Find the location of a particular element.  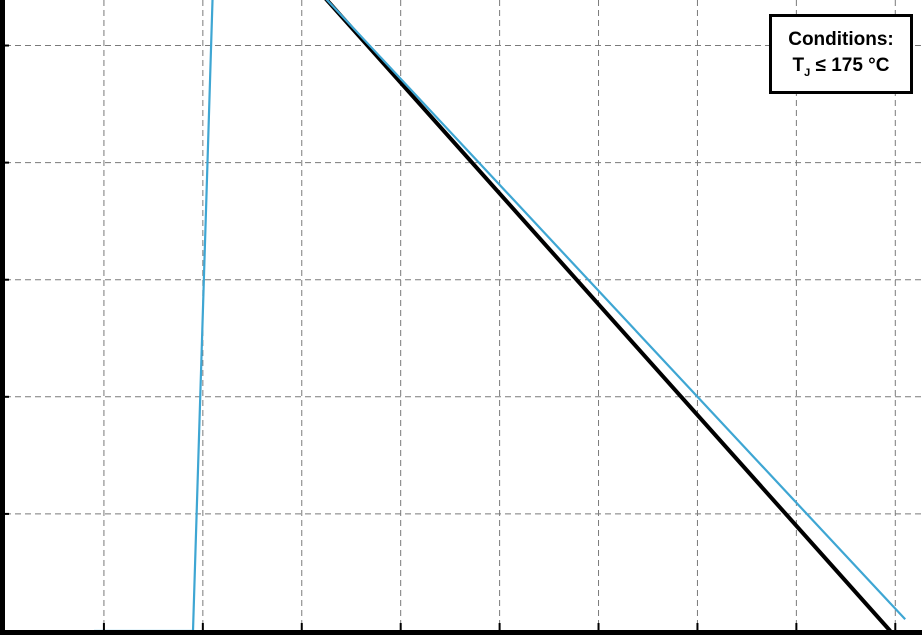

conditions-annotation: Conditions: TJ ≤ 175 °C is located at coordinates (841, 54).